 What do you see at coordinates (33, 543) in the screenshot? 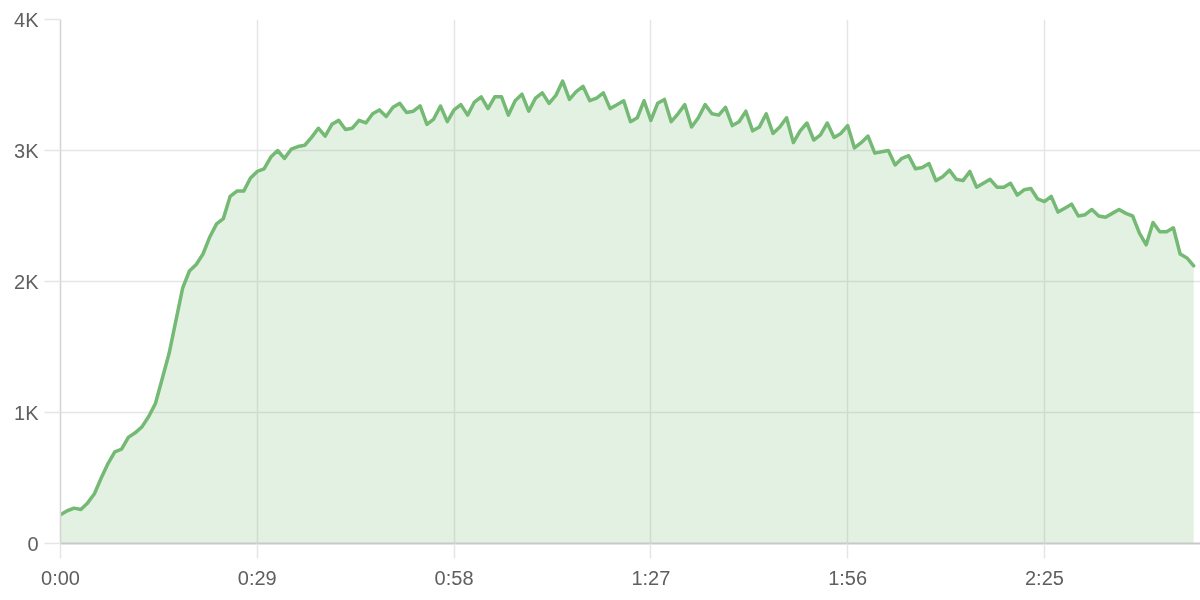
I see `y-tick-label: 0` at bounding box center [33, 543].